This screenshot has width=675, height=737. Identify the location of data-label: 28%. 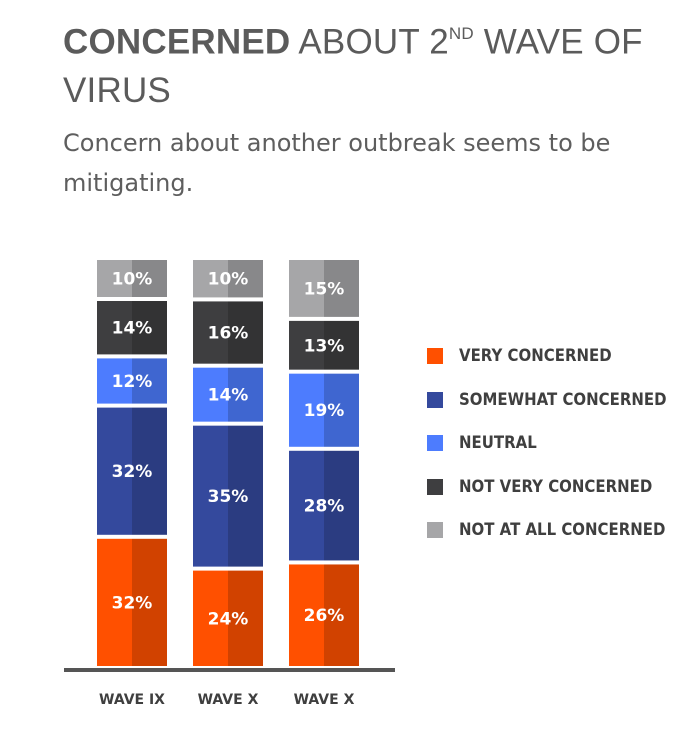
(324, 507).